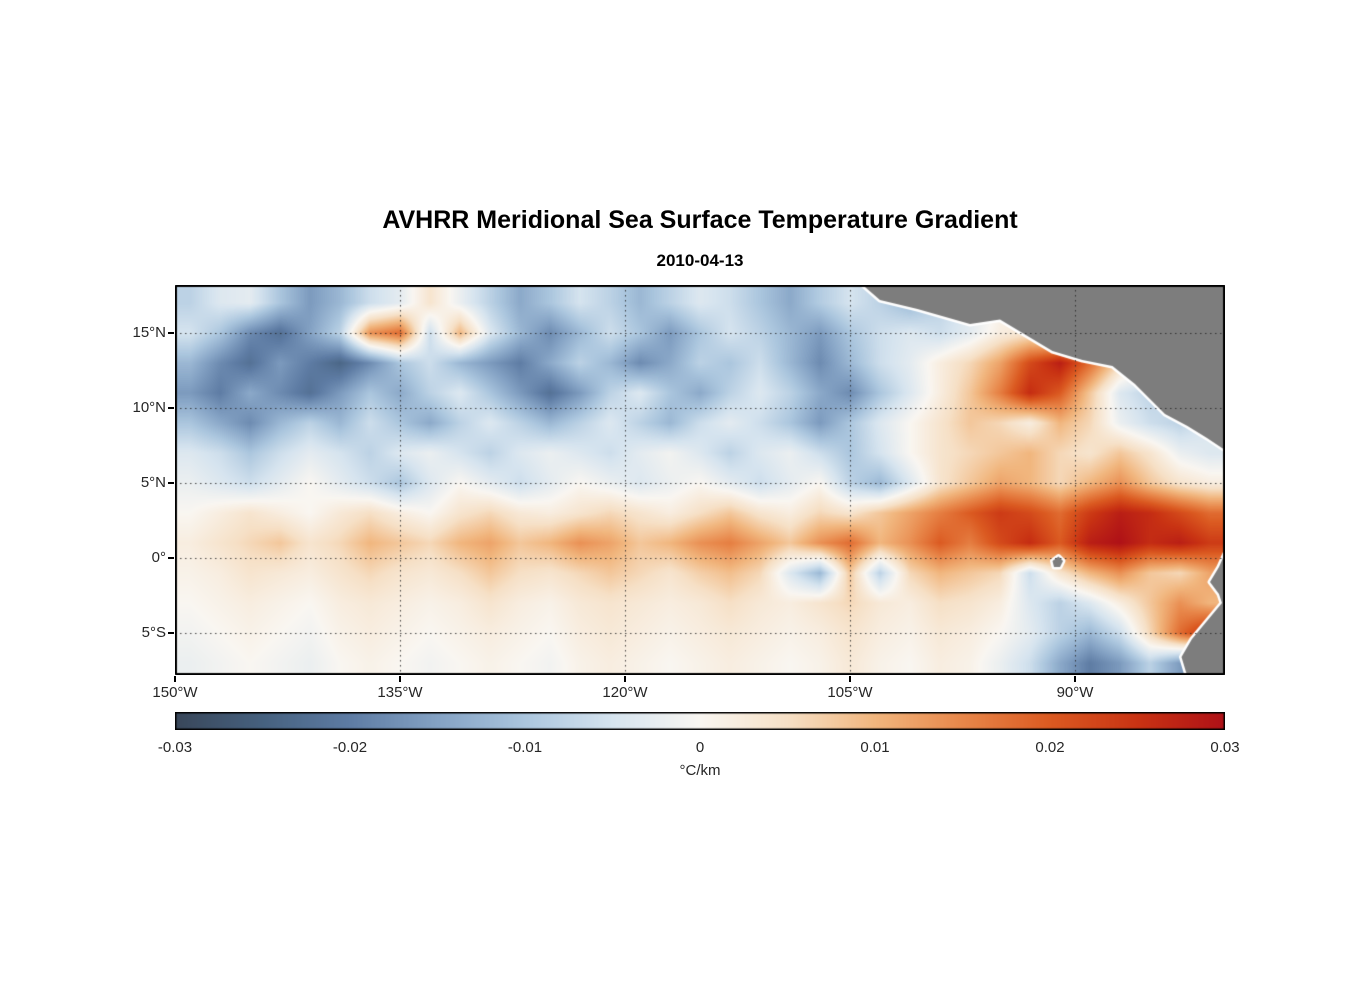  What do you see at coordinates (153, 632) in the screenshot?
I see `y-tick-label: 5°S` at bounding box center [153, 632].